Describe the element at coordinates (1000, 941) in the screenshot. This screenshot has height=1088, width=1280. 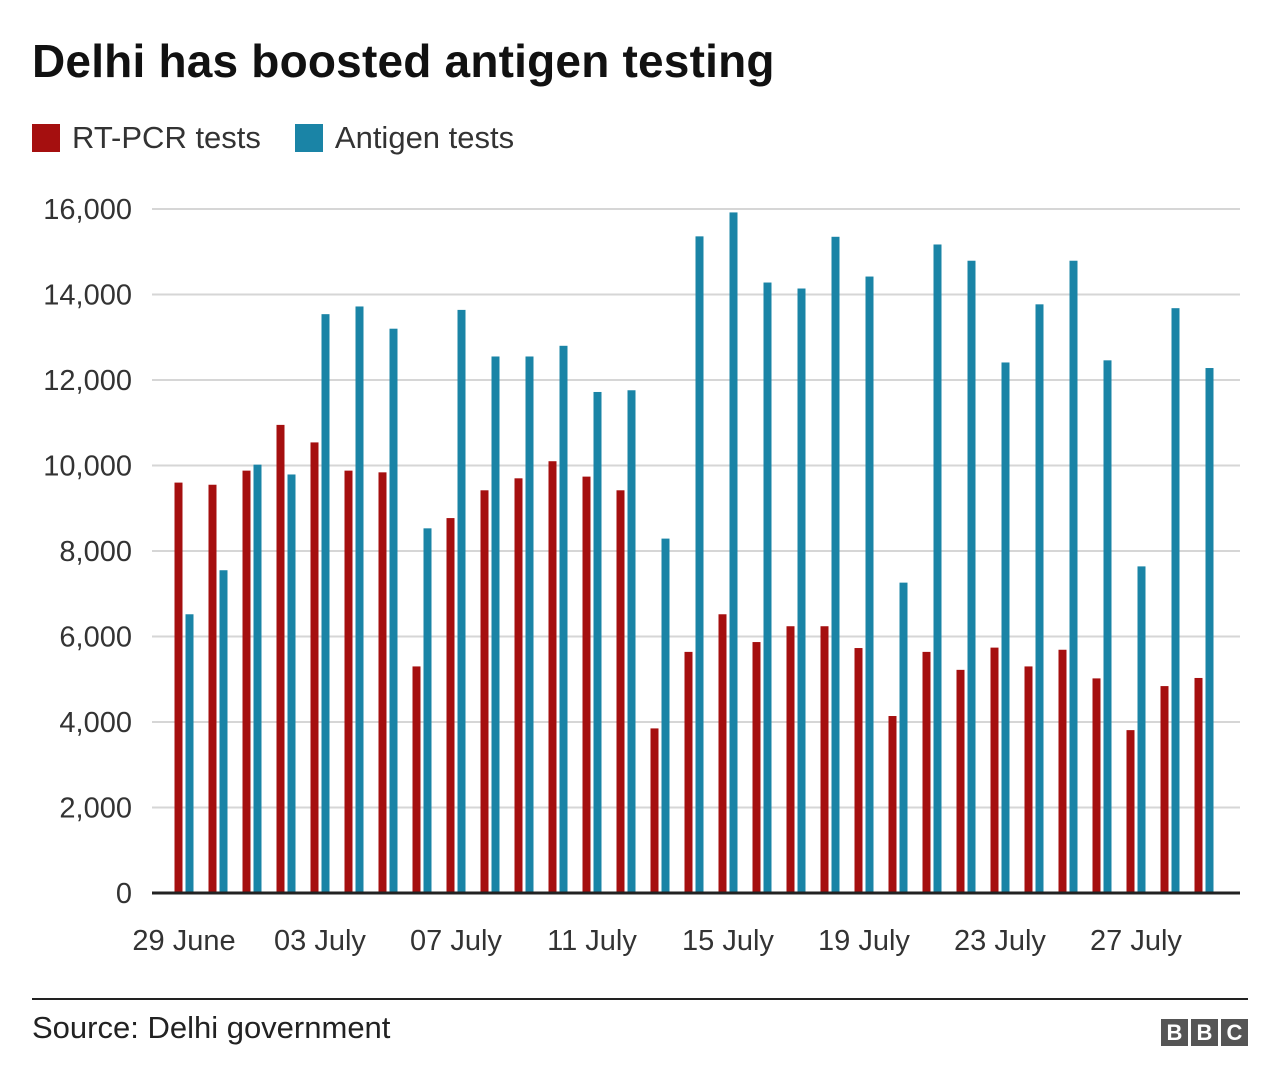
I see `x-tick-label: 23 July` at that location.